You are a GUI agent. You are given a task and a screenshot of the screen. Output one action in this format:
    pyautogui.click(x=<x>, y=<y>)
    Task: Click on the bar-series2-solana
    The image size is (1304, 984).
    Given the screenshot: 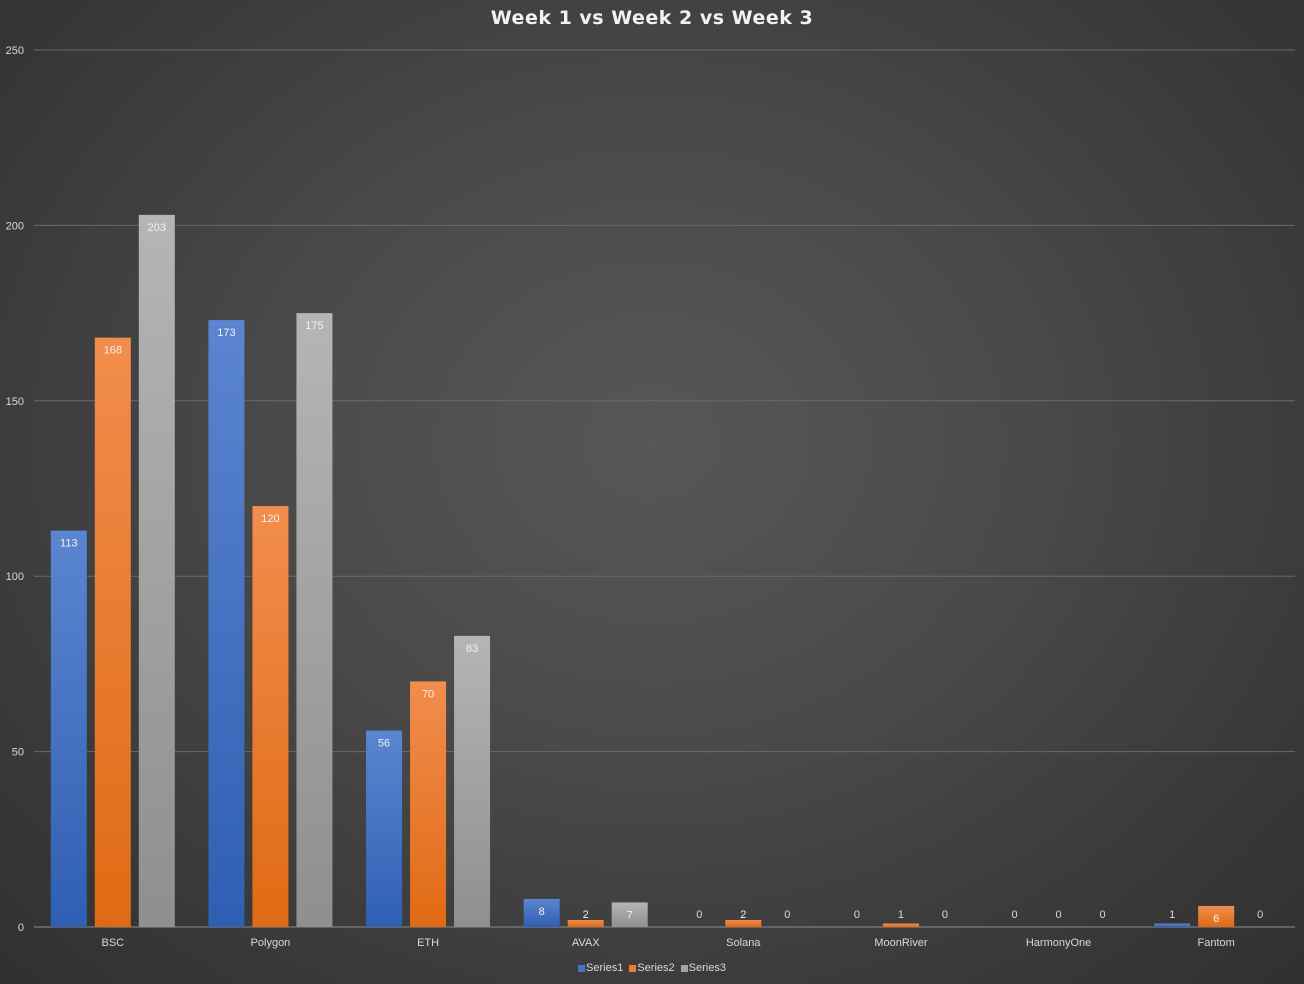 What is the action you would take?
    pyautogui.click(x=743, y=923)
    